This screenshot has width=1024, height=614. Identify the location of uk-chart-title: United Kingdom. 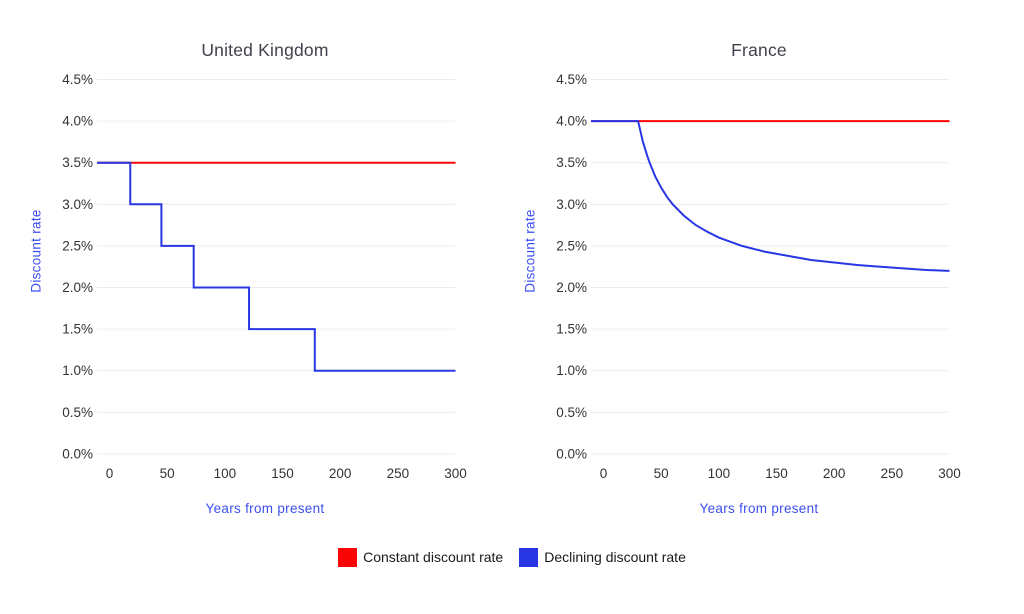
(265, 50).